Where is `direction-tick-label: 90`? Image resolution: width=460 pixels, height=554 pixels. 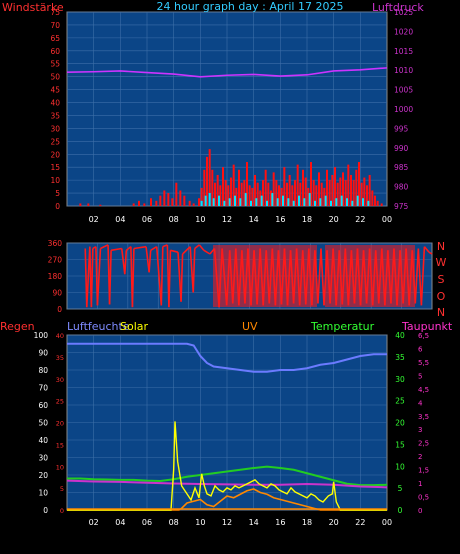 direction-tick-label: 90 is located at coordinates (57, 293).